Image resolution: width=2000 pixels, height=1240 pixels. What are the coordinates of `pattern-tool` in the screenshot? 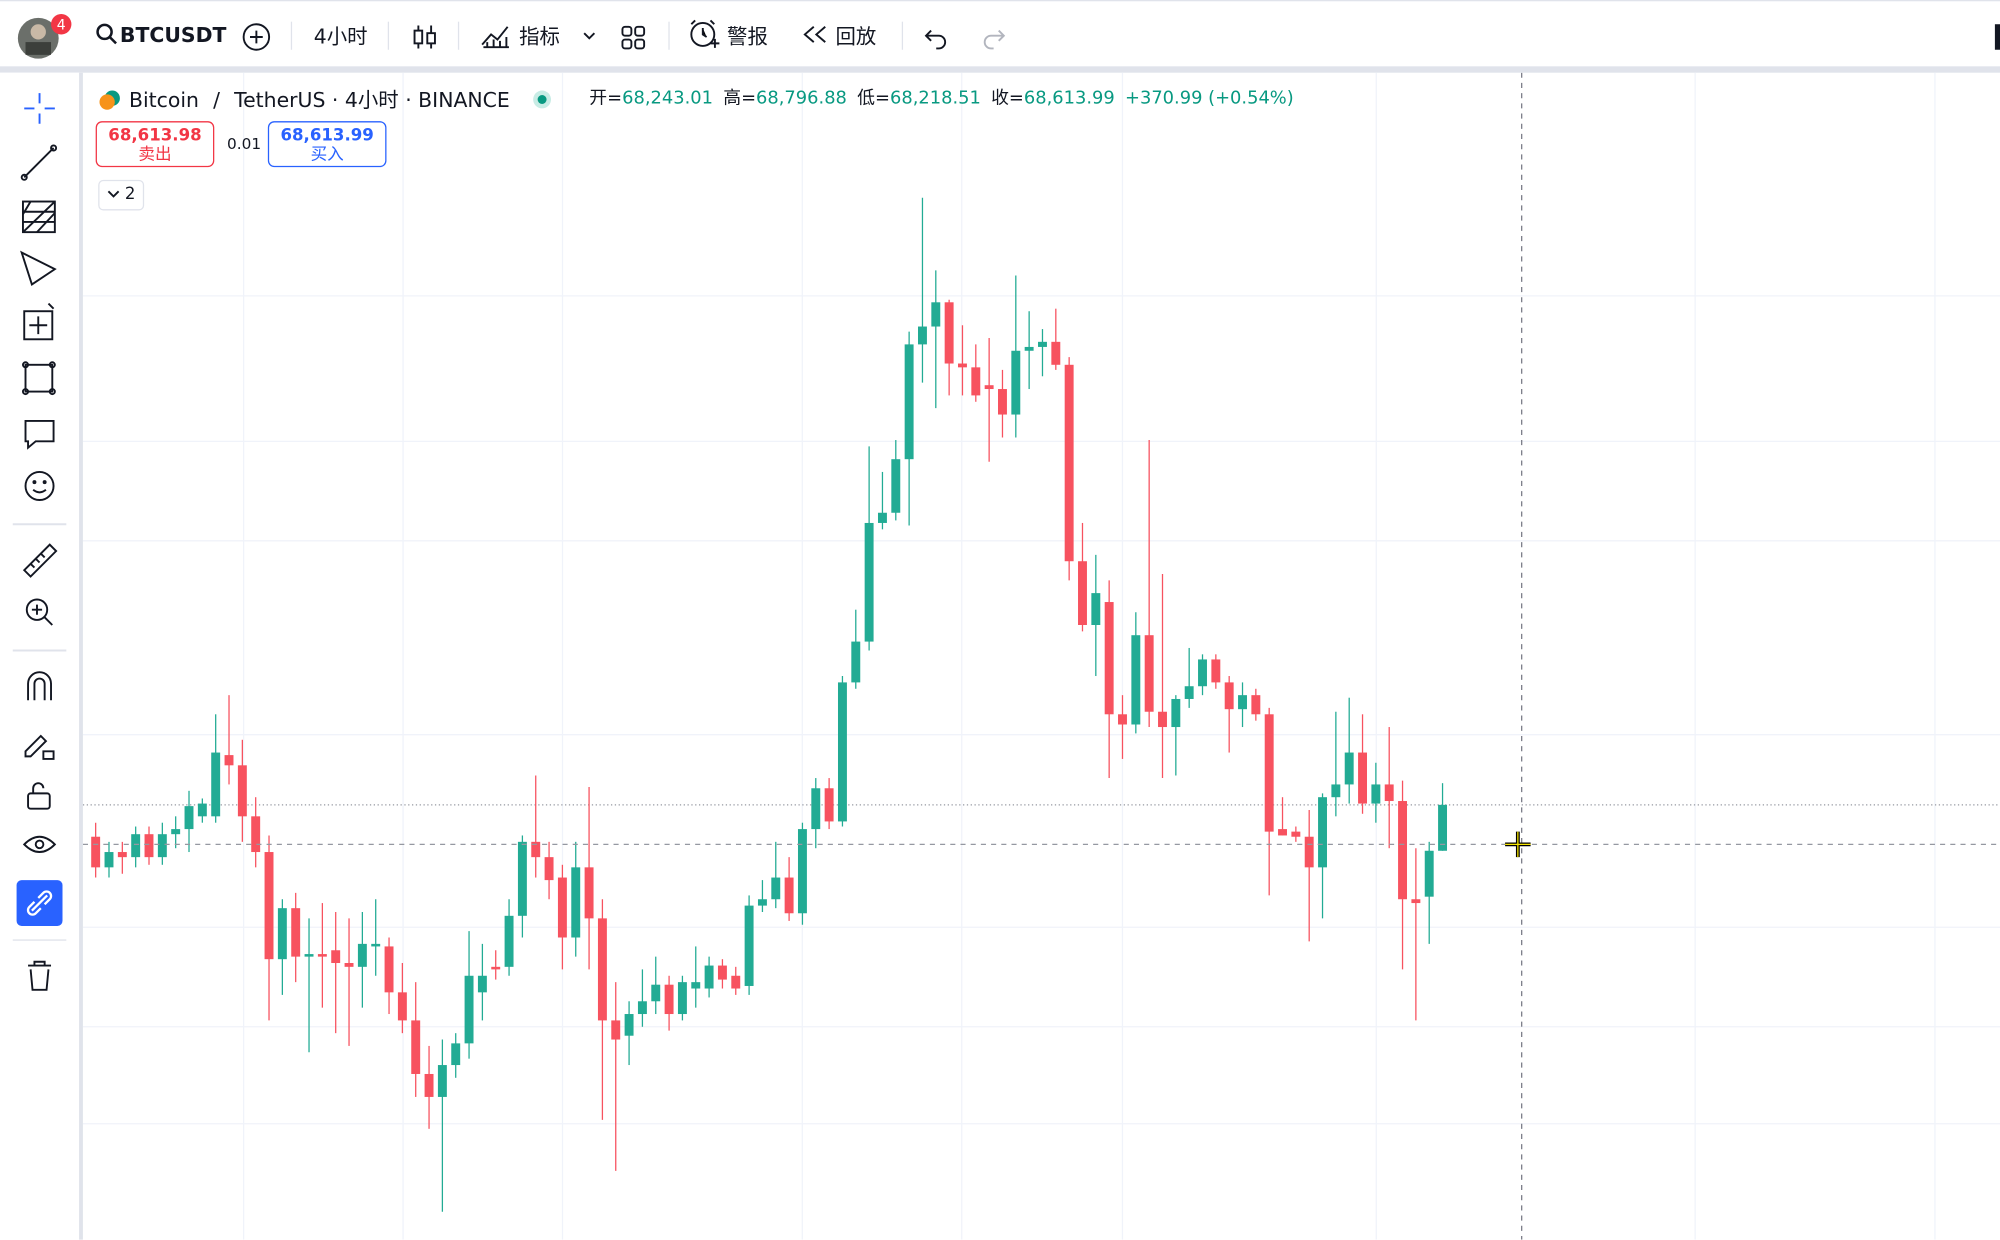 It's located at (38, 268).